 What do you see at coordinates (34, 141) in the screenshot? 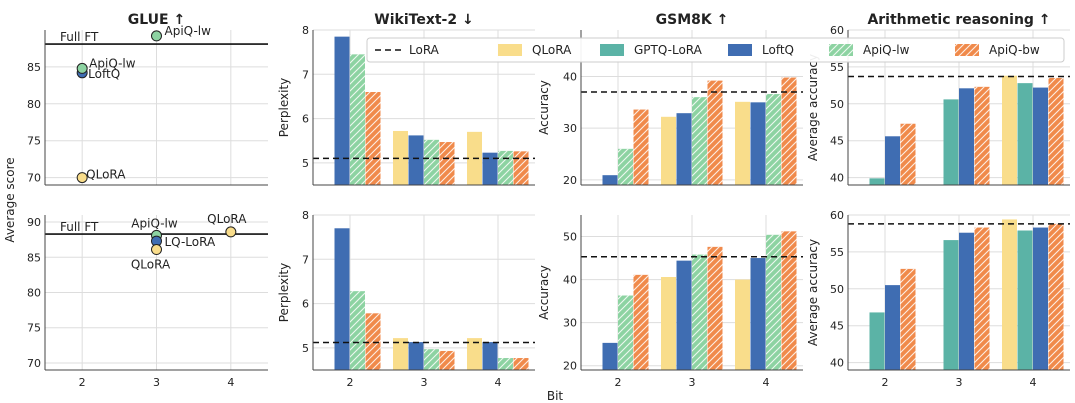
I see `y-tick-label: 75` at bounding box center [34, 141].